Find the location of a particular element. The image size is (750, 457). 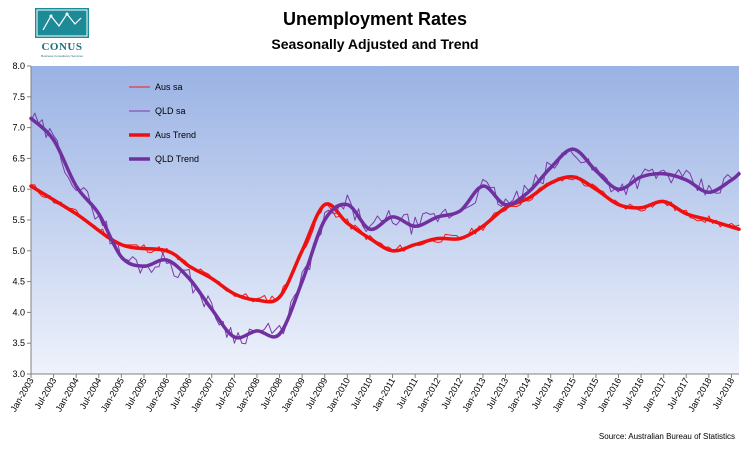

logo-tagline: Business Consultancy Services is located at coordinates (62, 56).